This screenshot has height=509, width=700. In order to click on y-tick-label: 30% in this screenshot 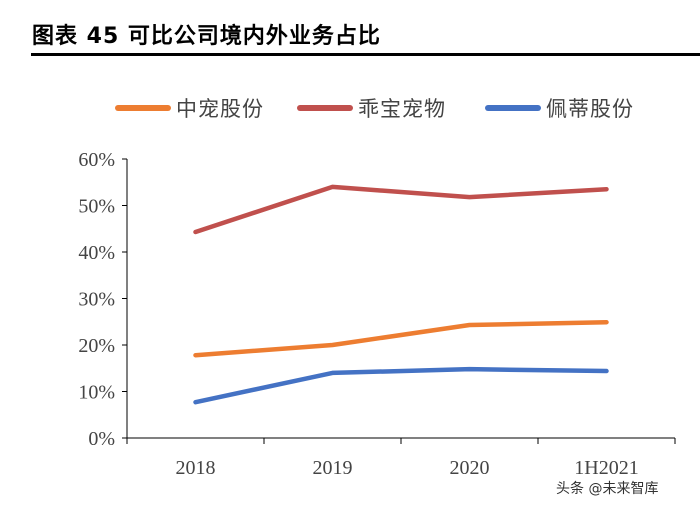, I will do `click(96, 300)`.